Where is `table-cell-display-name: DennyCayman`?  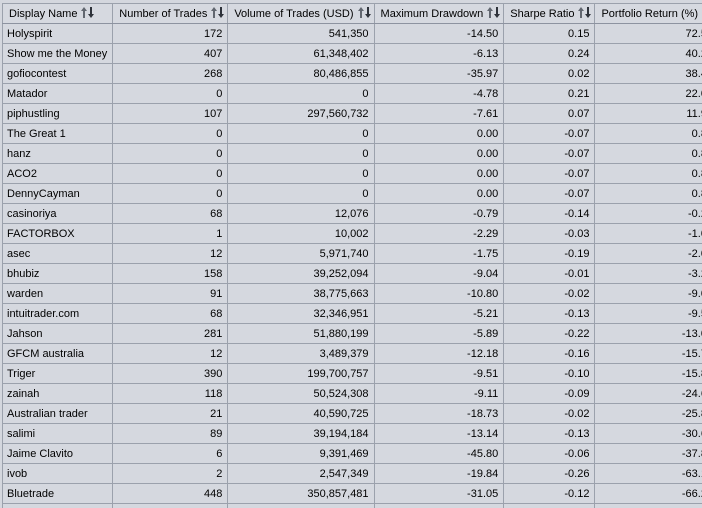 table-cell-display-name: DennyCayman is located at coordinates (57, 193).